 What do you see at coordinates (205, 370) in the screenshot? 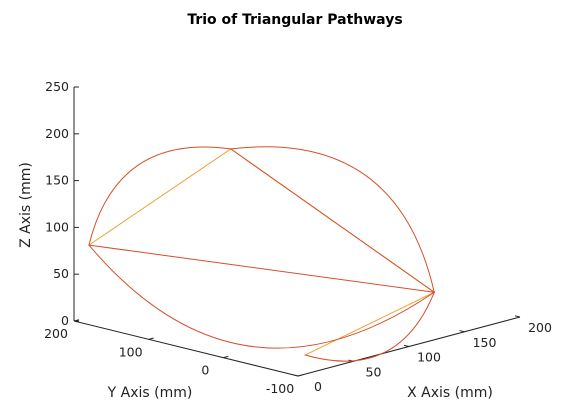
I see `y-tick-label: 0` at bounding box center [205, 370].